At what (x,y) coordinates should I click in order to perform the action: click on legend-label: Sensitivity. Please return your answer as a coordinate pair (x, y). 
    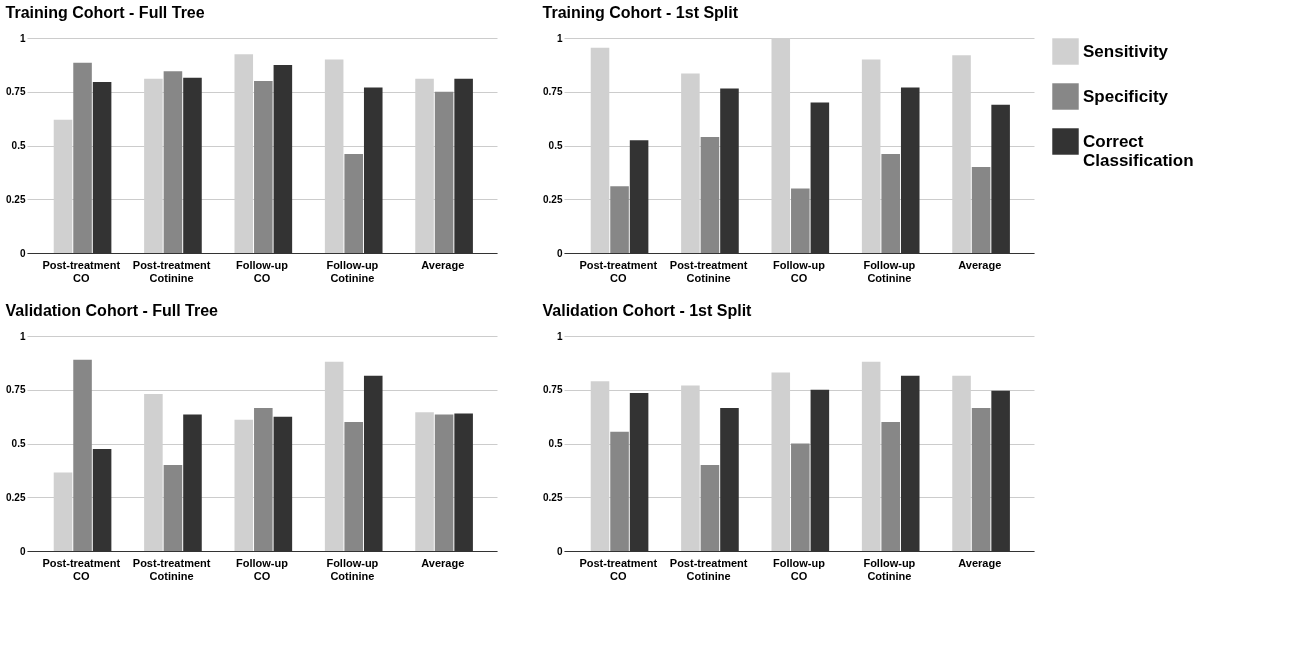
    Looking at the image, I should click on (1126, 51).